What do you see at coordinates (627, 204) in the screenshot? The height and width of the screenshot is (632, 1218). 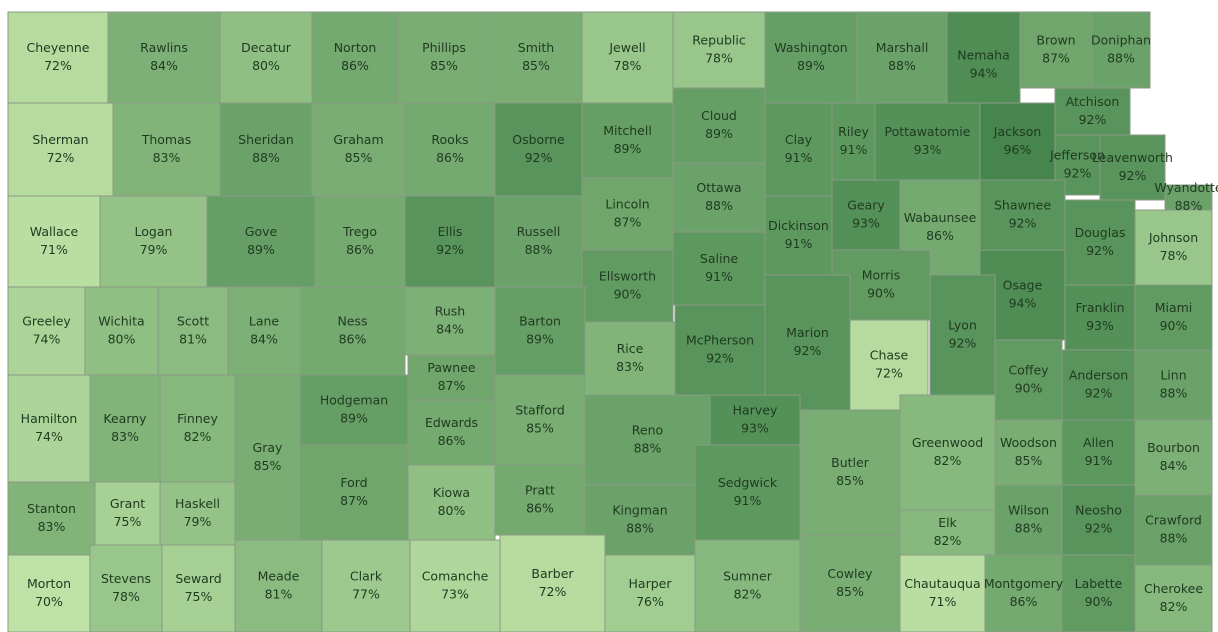 I see `county-name: Lincoln` at bounding box center [627, 204].